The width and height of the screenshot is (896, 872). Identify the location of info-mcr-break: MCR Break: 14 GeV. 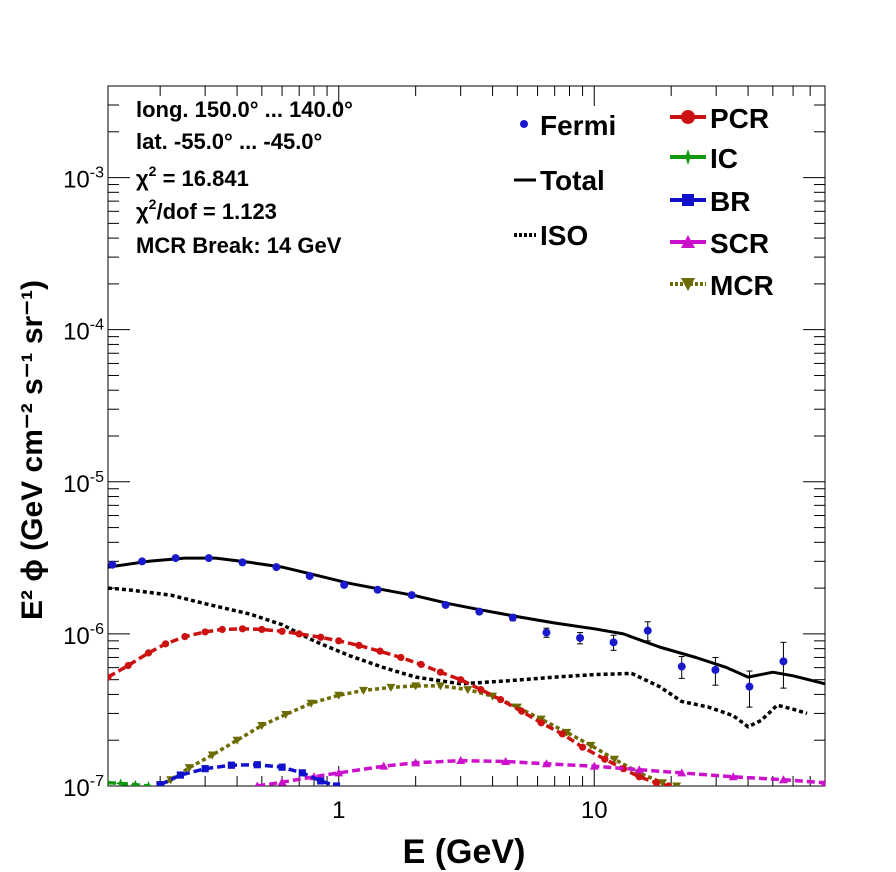
(239, 245).